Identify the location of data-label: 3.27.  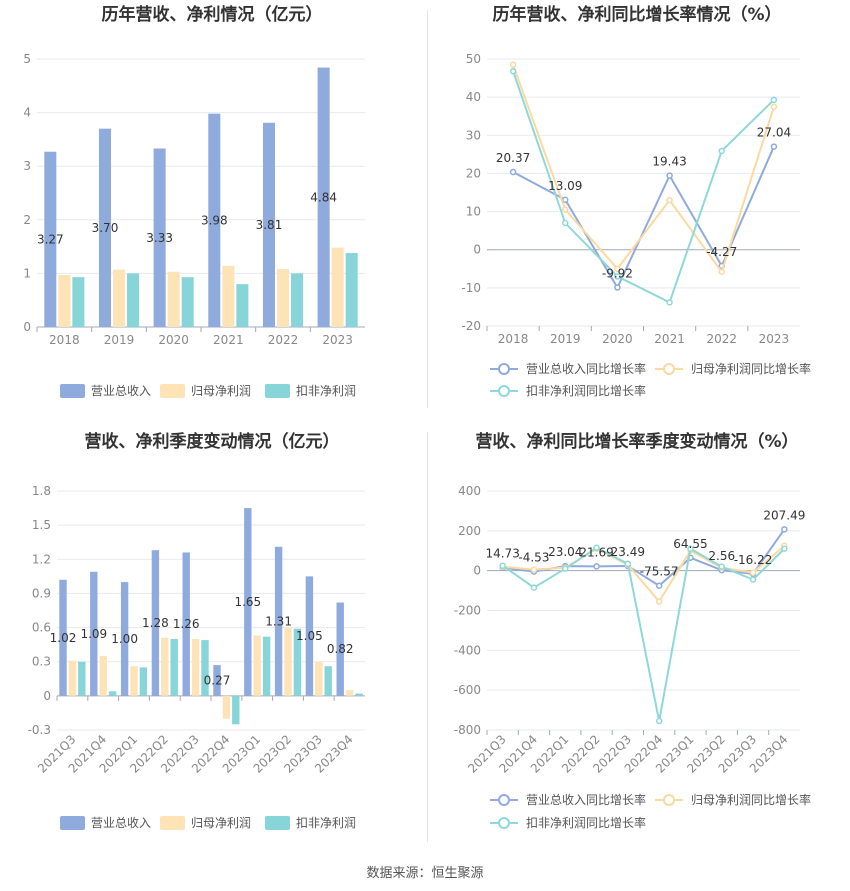
(50, 239).